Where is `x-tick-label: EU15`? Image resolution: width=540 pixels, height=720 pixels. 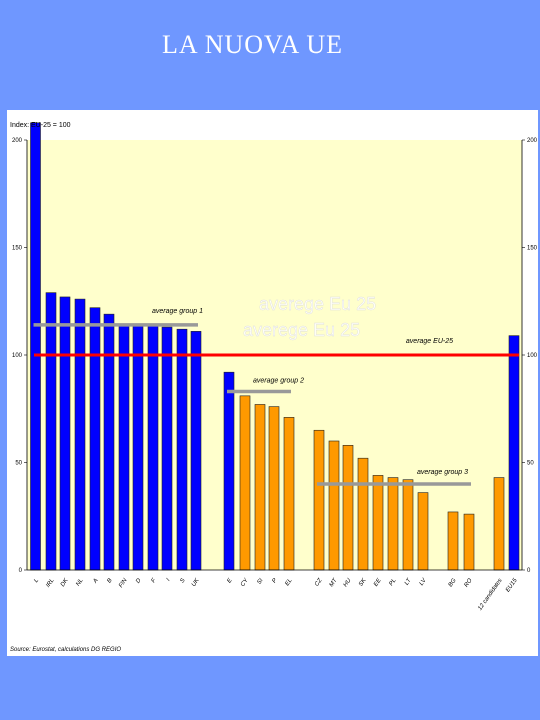 x-tick-label: EU15 is located at coordinates (512, 585).